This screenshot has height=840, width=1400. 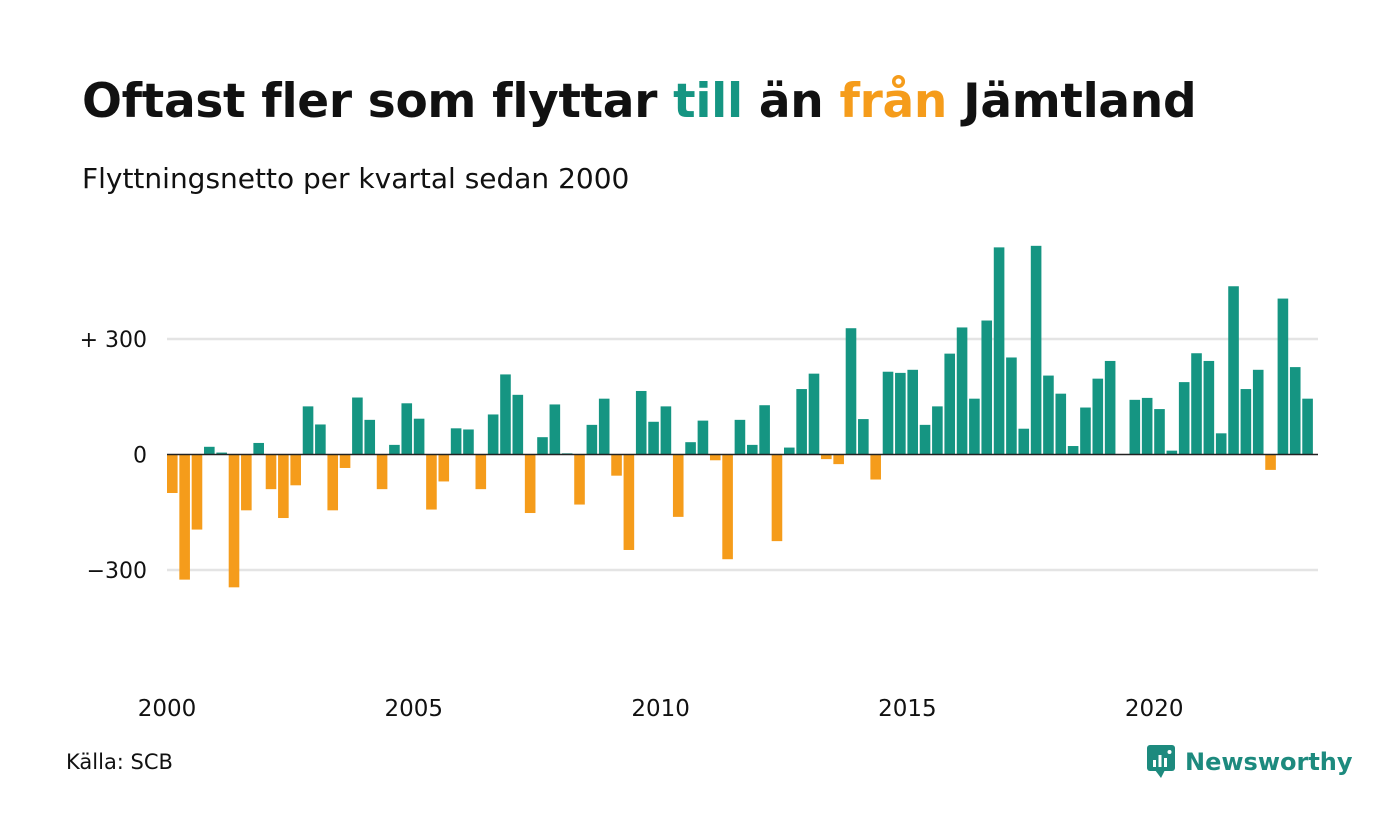 What do you see at coordinates (1269, 762) in the screenshot?
I see `brand-name: Newsworthy` at bounding box center [1269, 762].